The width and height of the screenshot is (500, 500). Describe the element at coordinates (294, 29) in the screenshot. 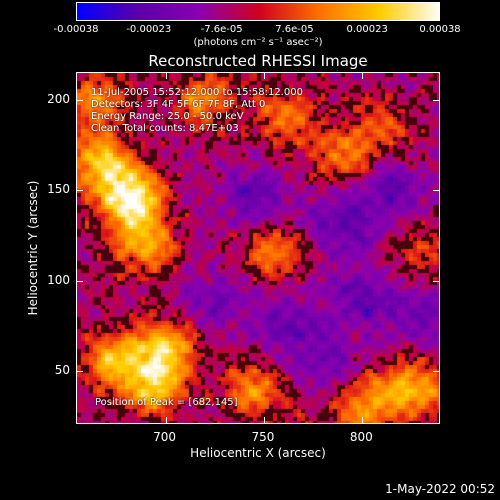

I see `colorbar-tick-label: 7.6e-05` at that location.